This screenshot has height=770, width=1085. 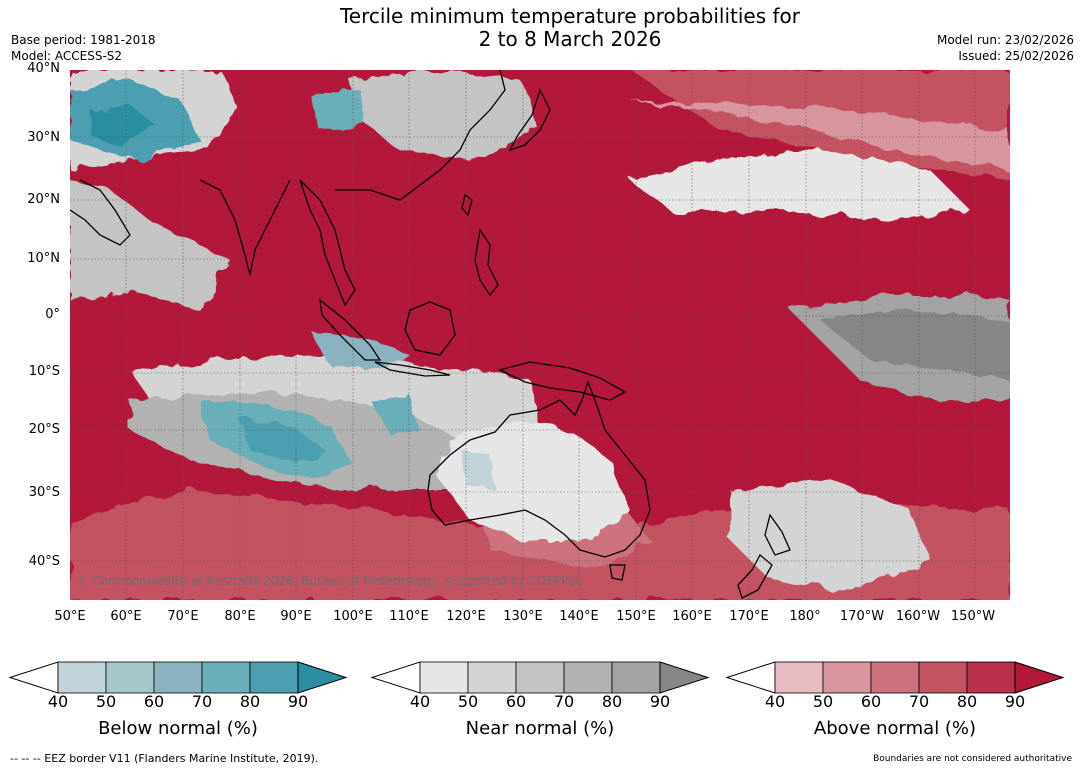 What do you see at coordinates (43, 258) in the screenshot?
I see `lat-label: 10°N` at bounding box center [43, 258].